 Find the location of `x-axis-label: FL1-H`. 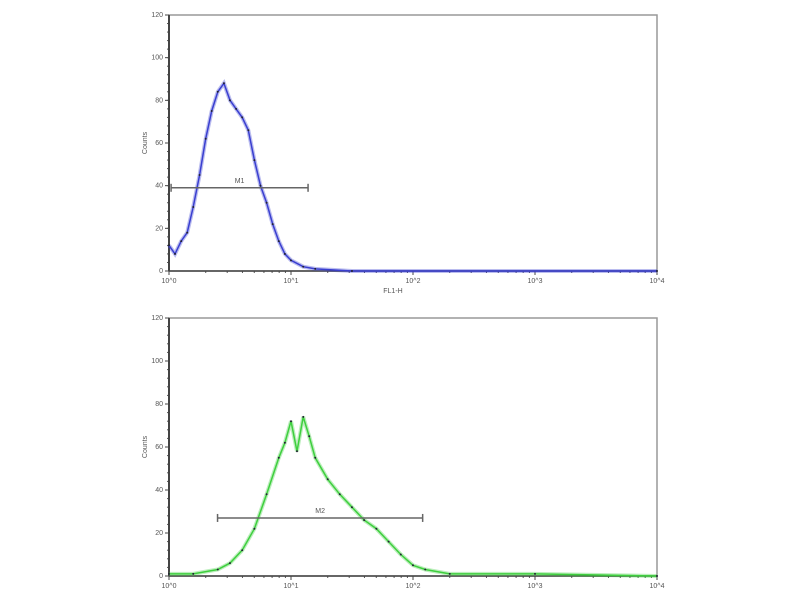

x-axis-label: FL1-H is located at coordinates (392, 291).